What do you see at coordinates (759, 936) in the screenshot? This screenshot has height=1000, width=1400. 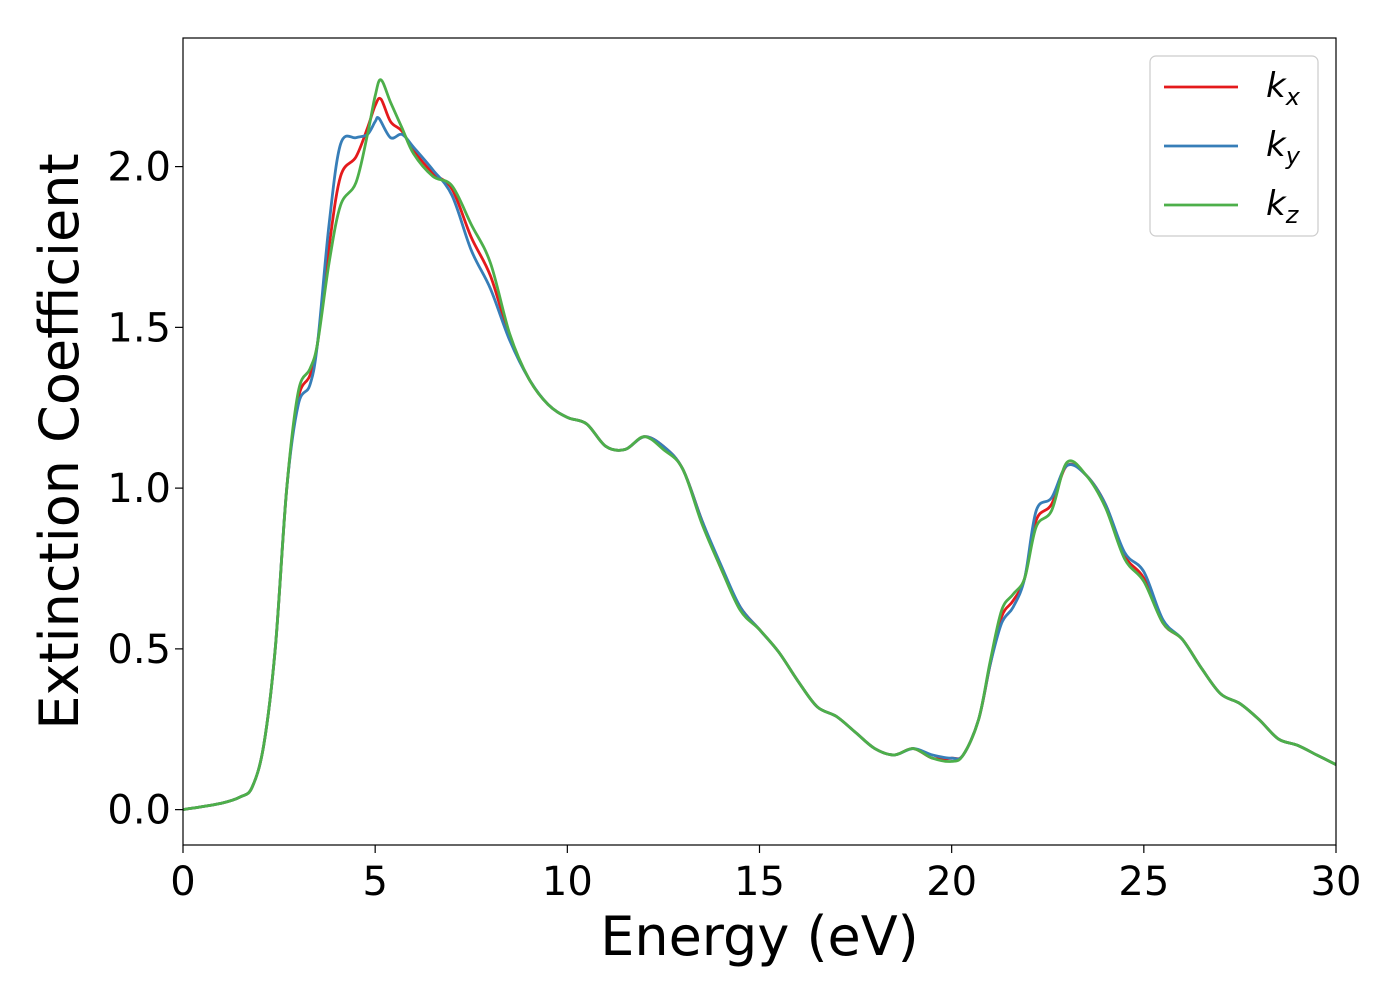 I see `x-axis-title: Energy (eV)` at bounding box center [759, 936].